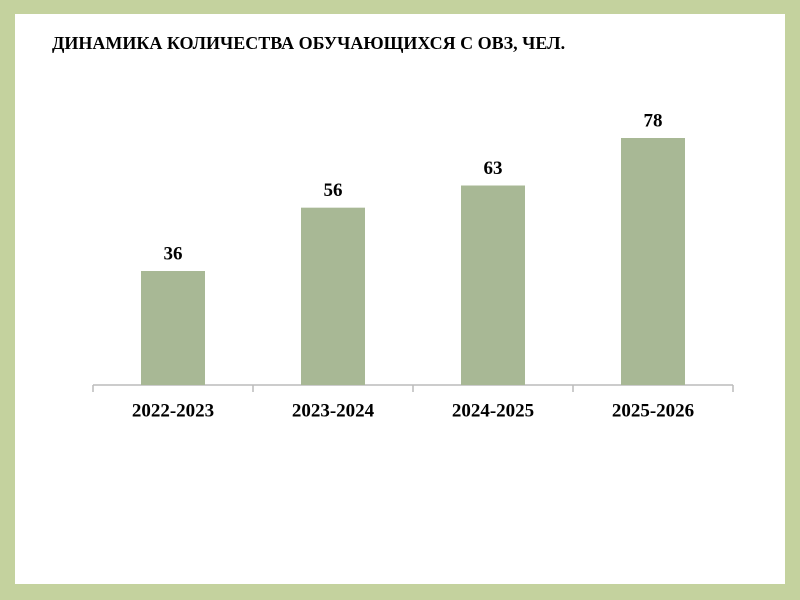 The image size is (800, 600). I want to click on x-tick-label: 2025-2026, so click(653, 410).